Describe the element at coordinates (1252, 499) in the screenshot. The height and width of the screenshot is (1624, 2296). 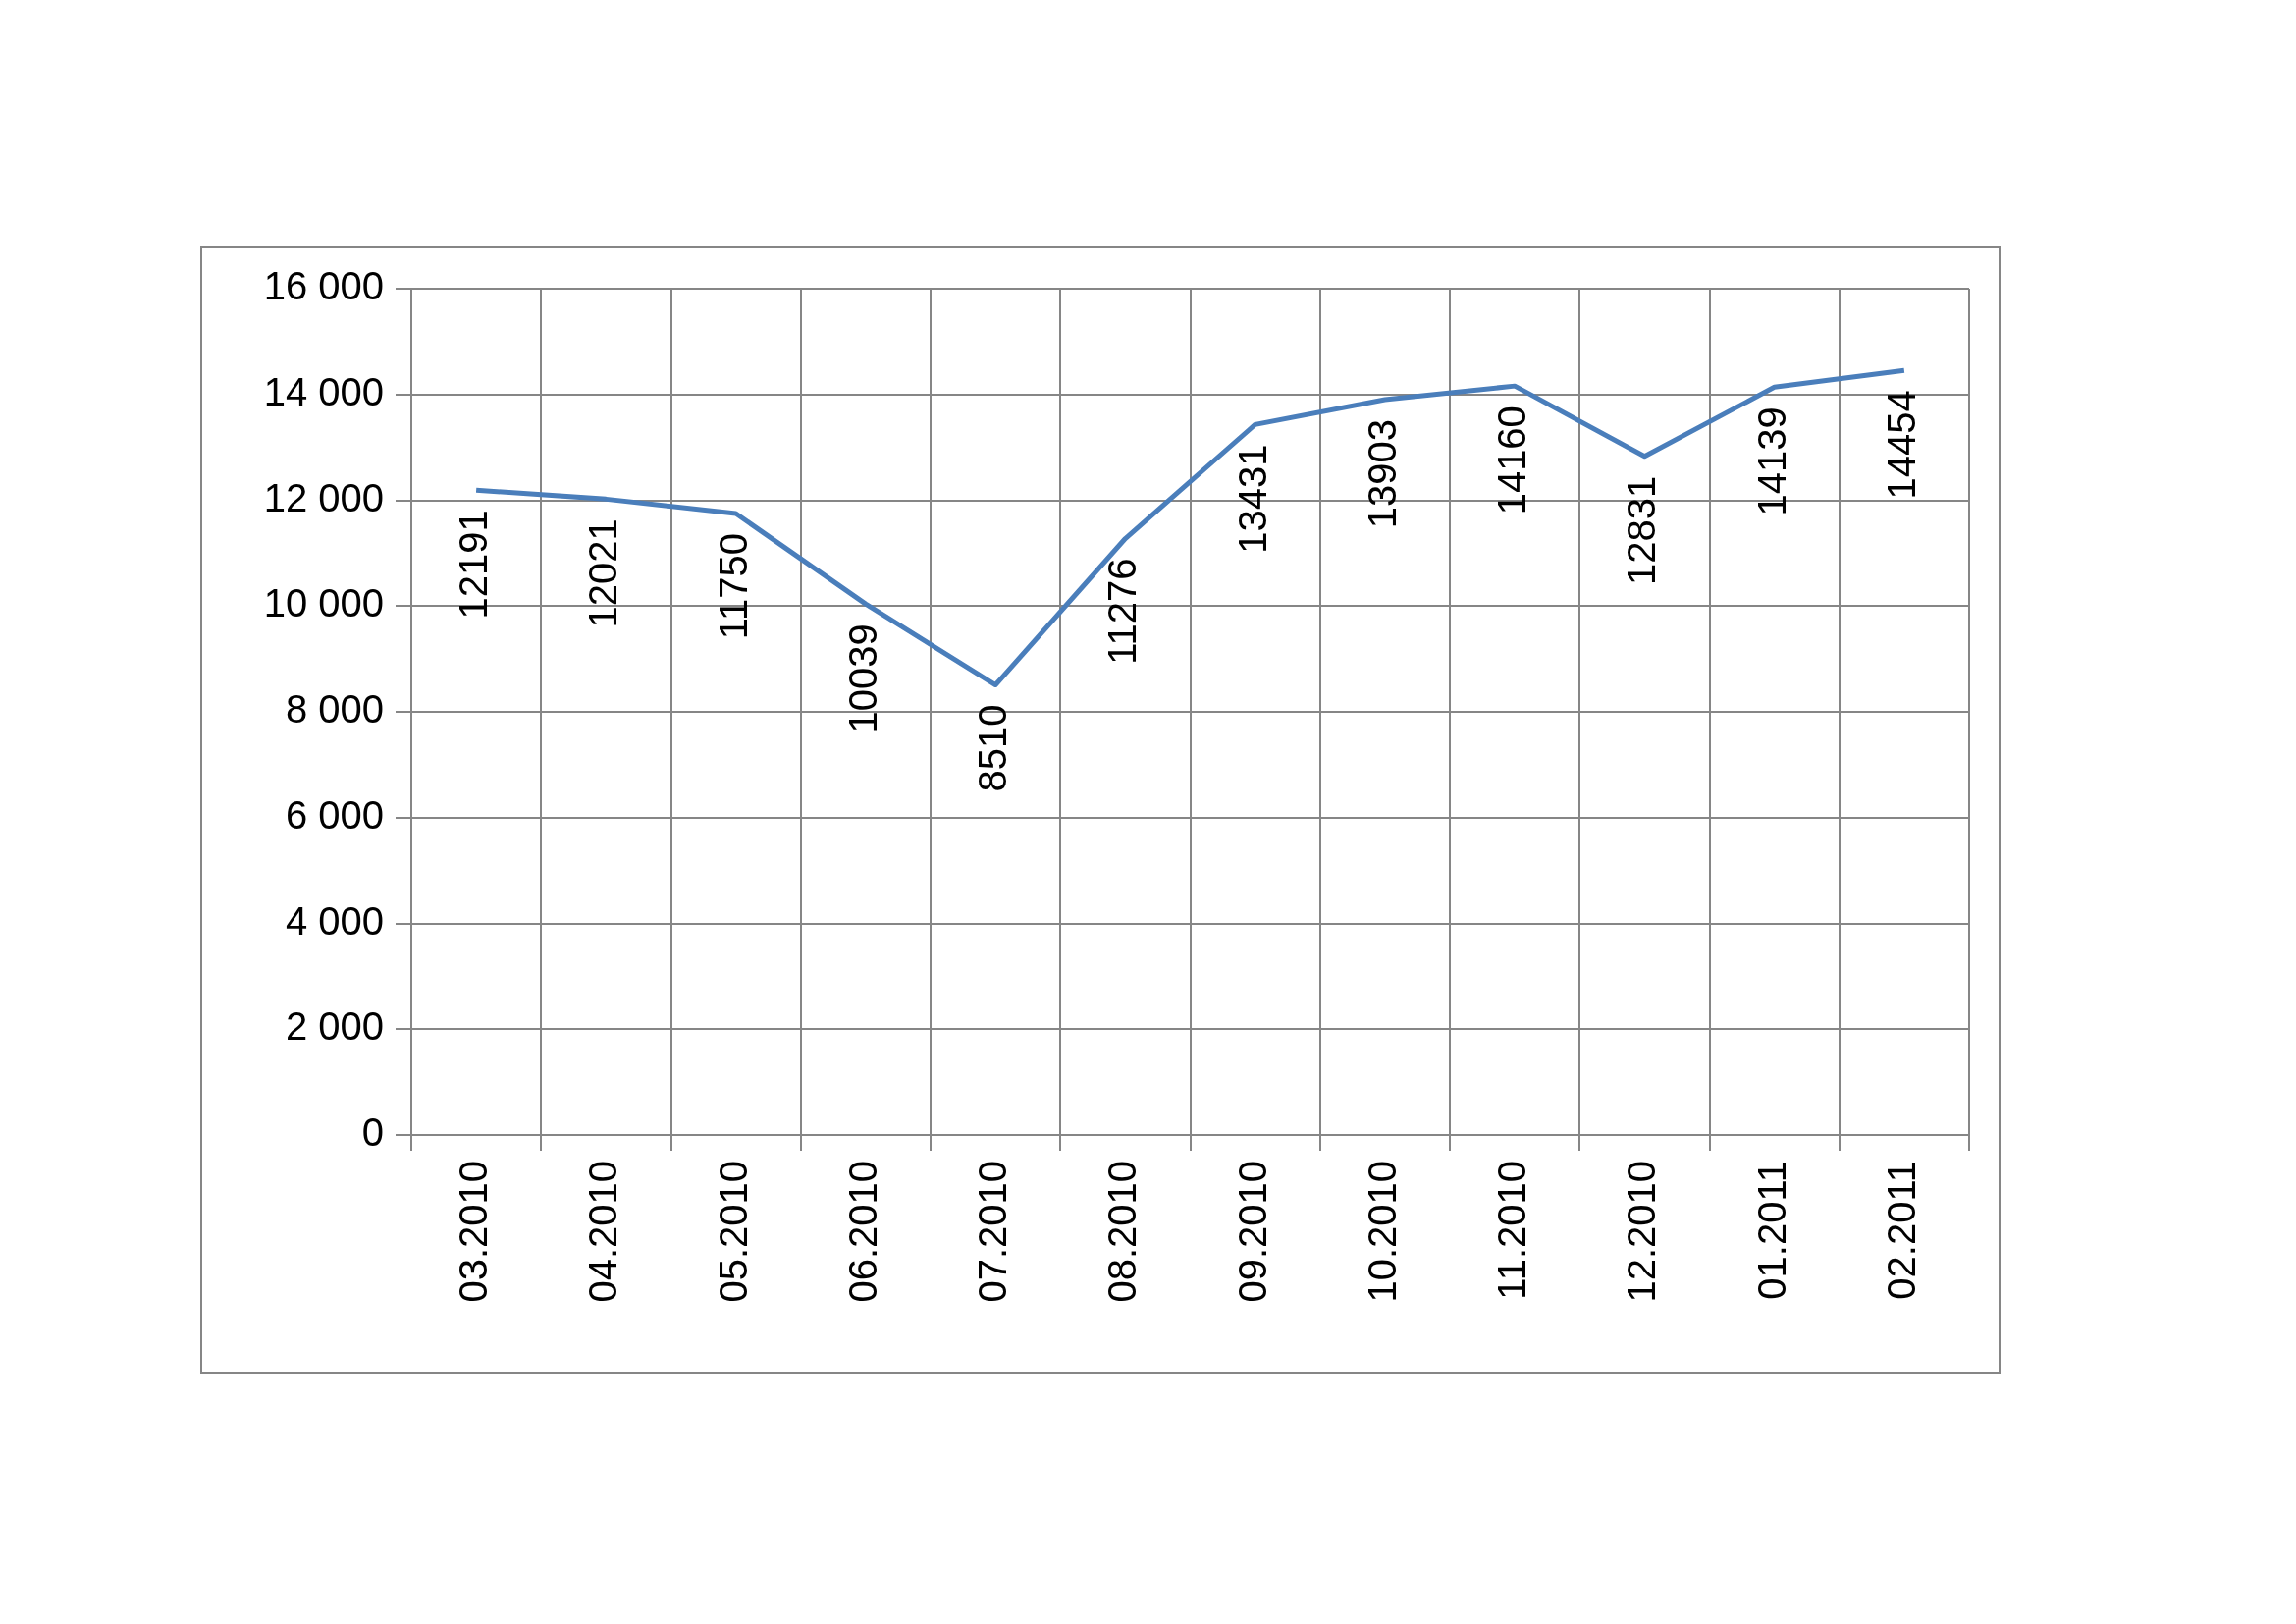
I see `data-label: 13431` at that location.